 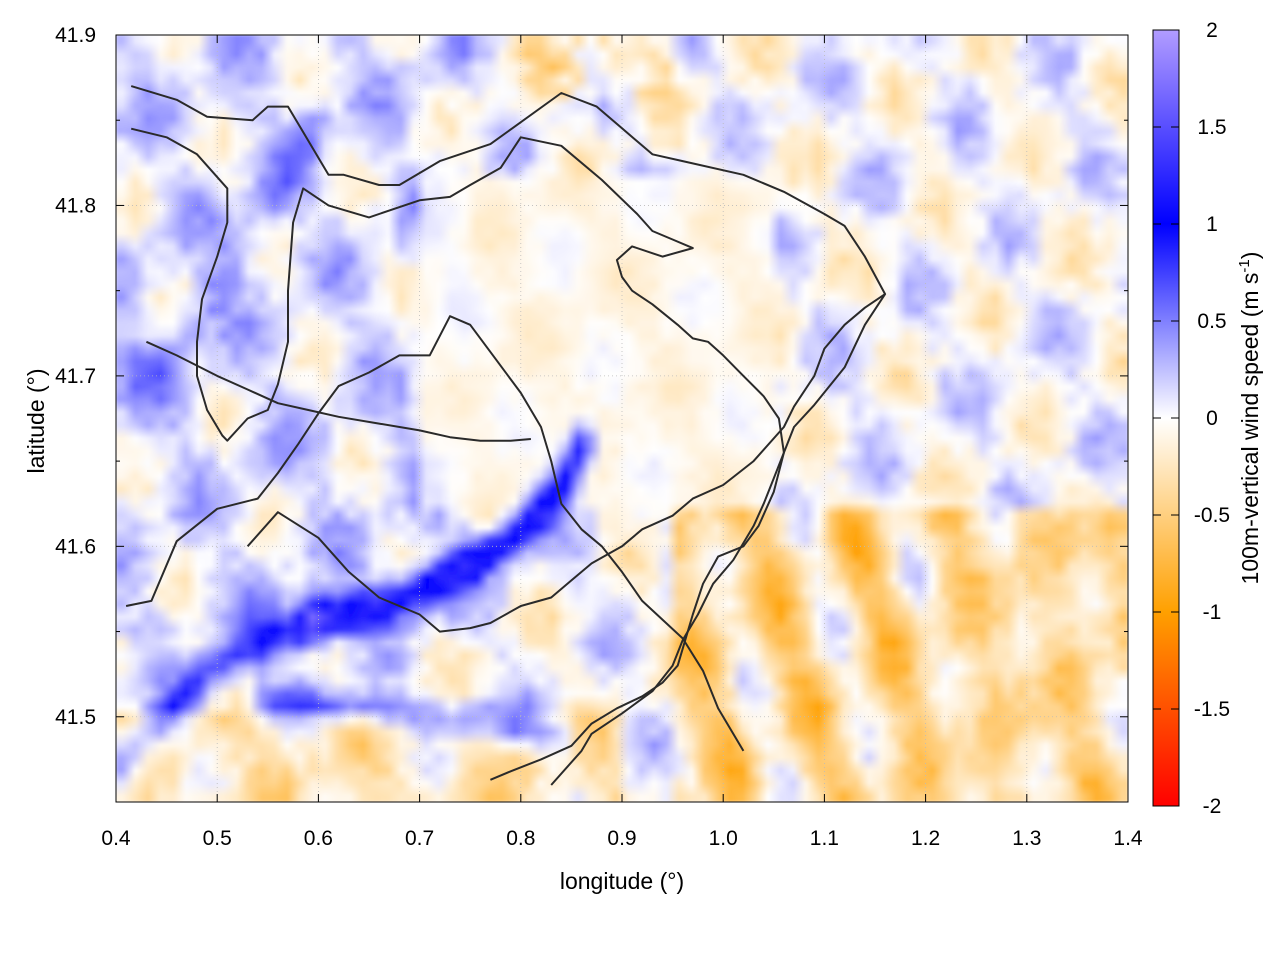 What do you see at coordinates (419, 838) in the screenshot?
I see `x-tick-label: 0.7` at bounding box center [419, 838].